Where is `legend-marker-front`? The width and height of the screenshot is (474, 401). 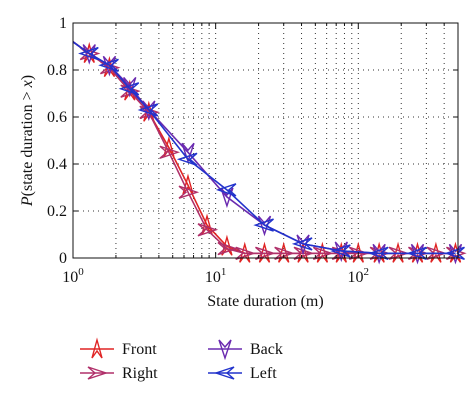 legend-marker-front is located at coordinates (97, 348).